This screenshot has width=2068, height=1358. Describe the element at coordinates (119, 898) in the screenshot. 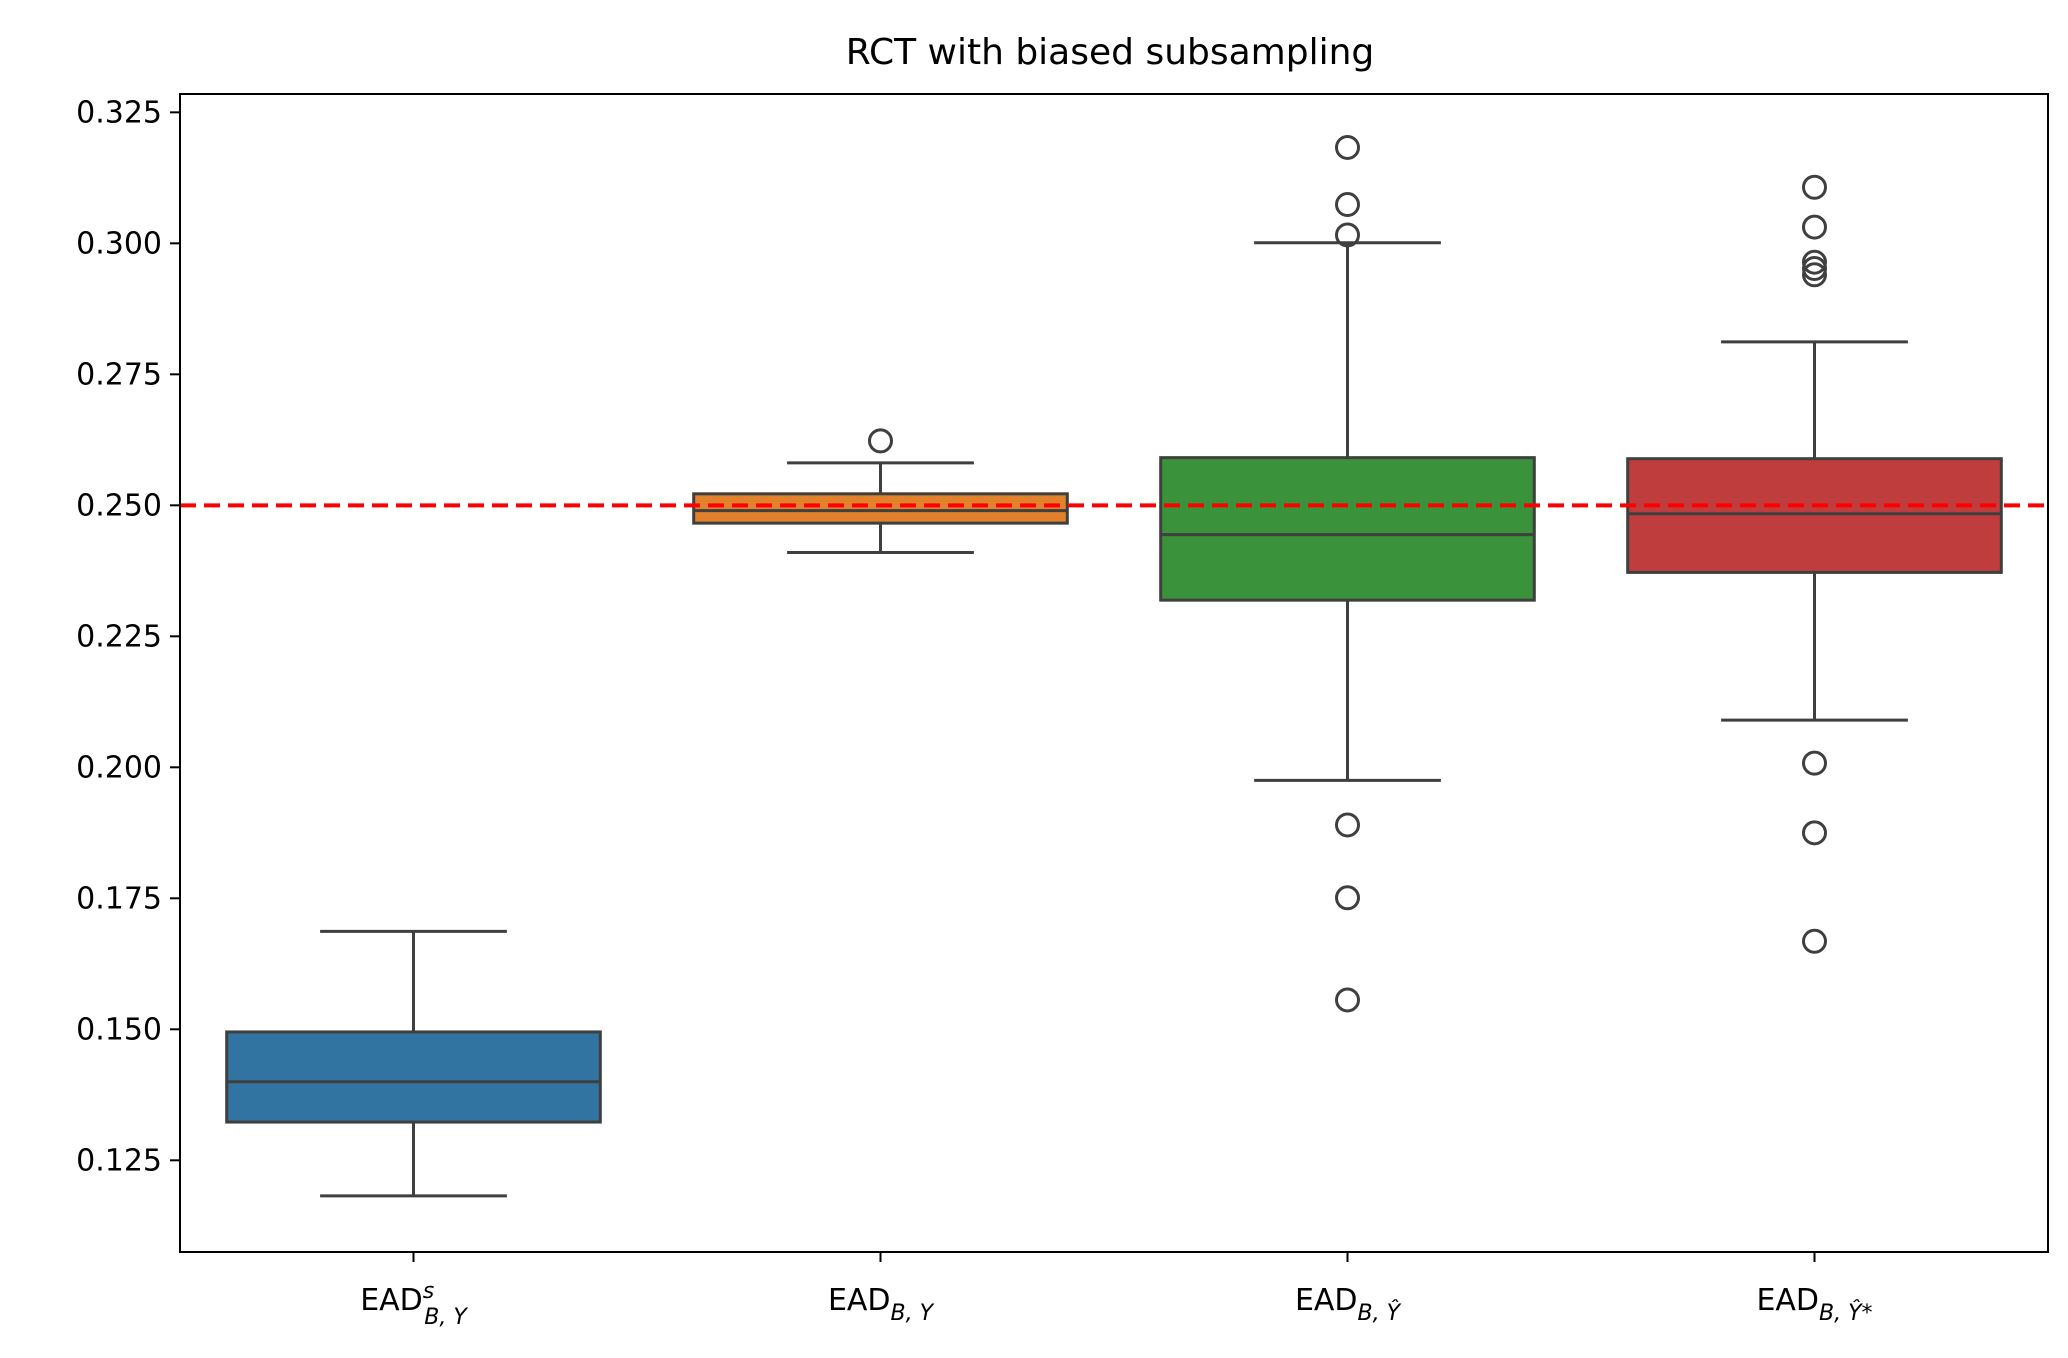

I see `y-tick-label: 0.175` at that location.